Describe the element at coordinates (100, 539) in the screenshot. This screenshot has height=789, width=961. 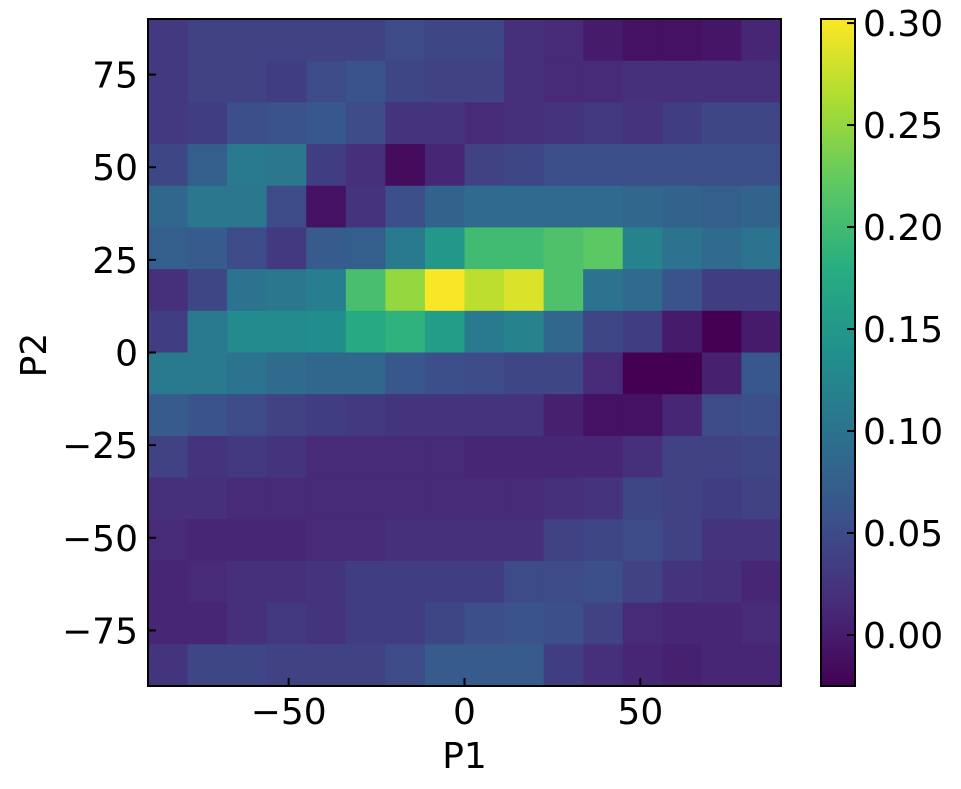
I see `y-tick-label: −50` at that location.